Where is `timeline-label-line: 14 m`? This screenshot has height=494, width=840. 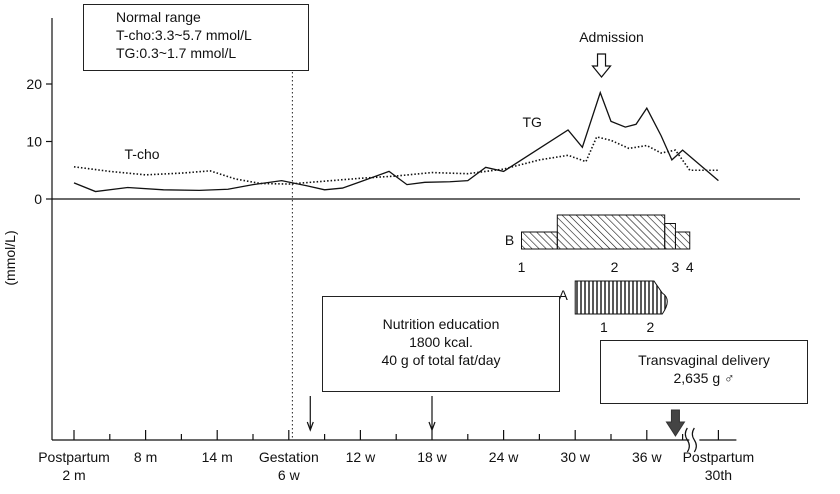 timeline-label-line: 14 m is located at coordinates (217, 457).